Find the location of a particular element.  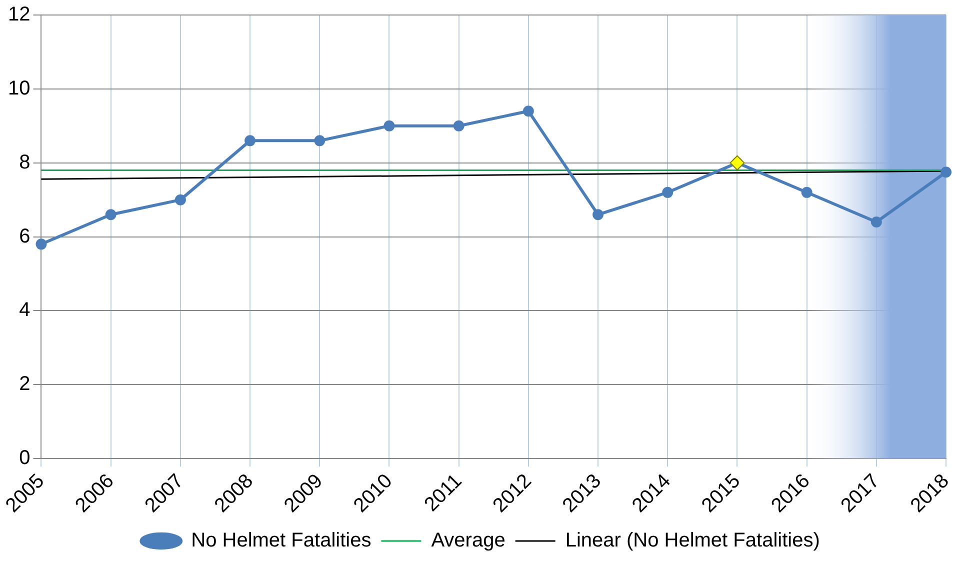

y-tick-label: 4 is located at coordinates (24, 310).